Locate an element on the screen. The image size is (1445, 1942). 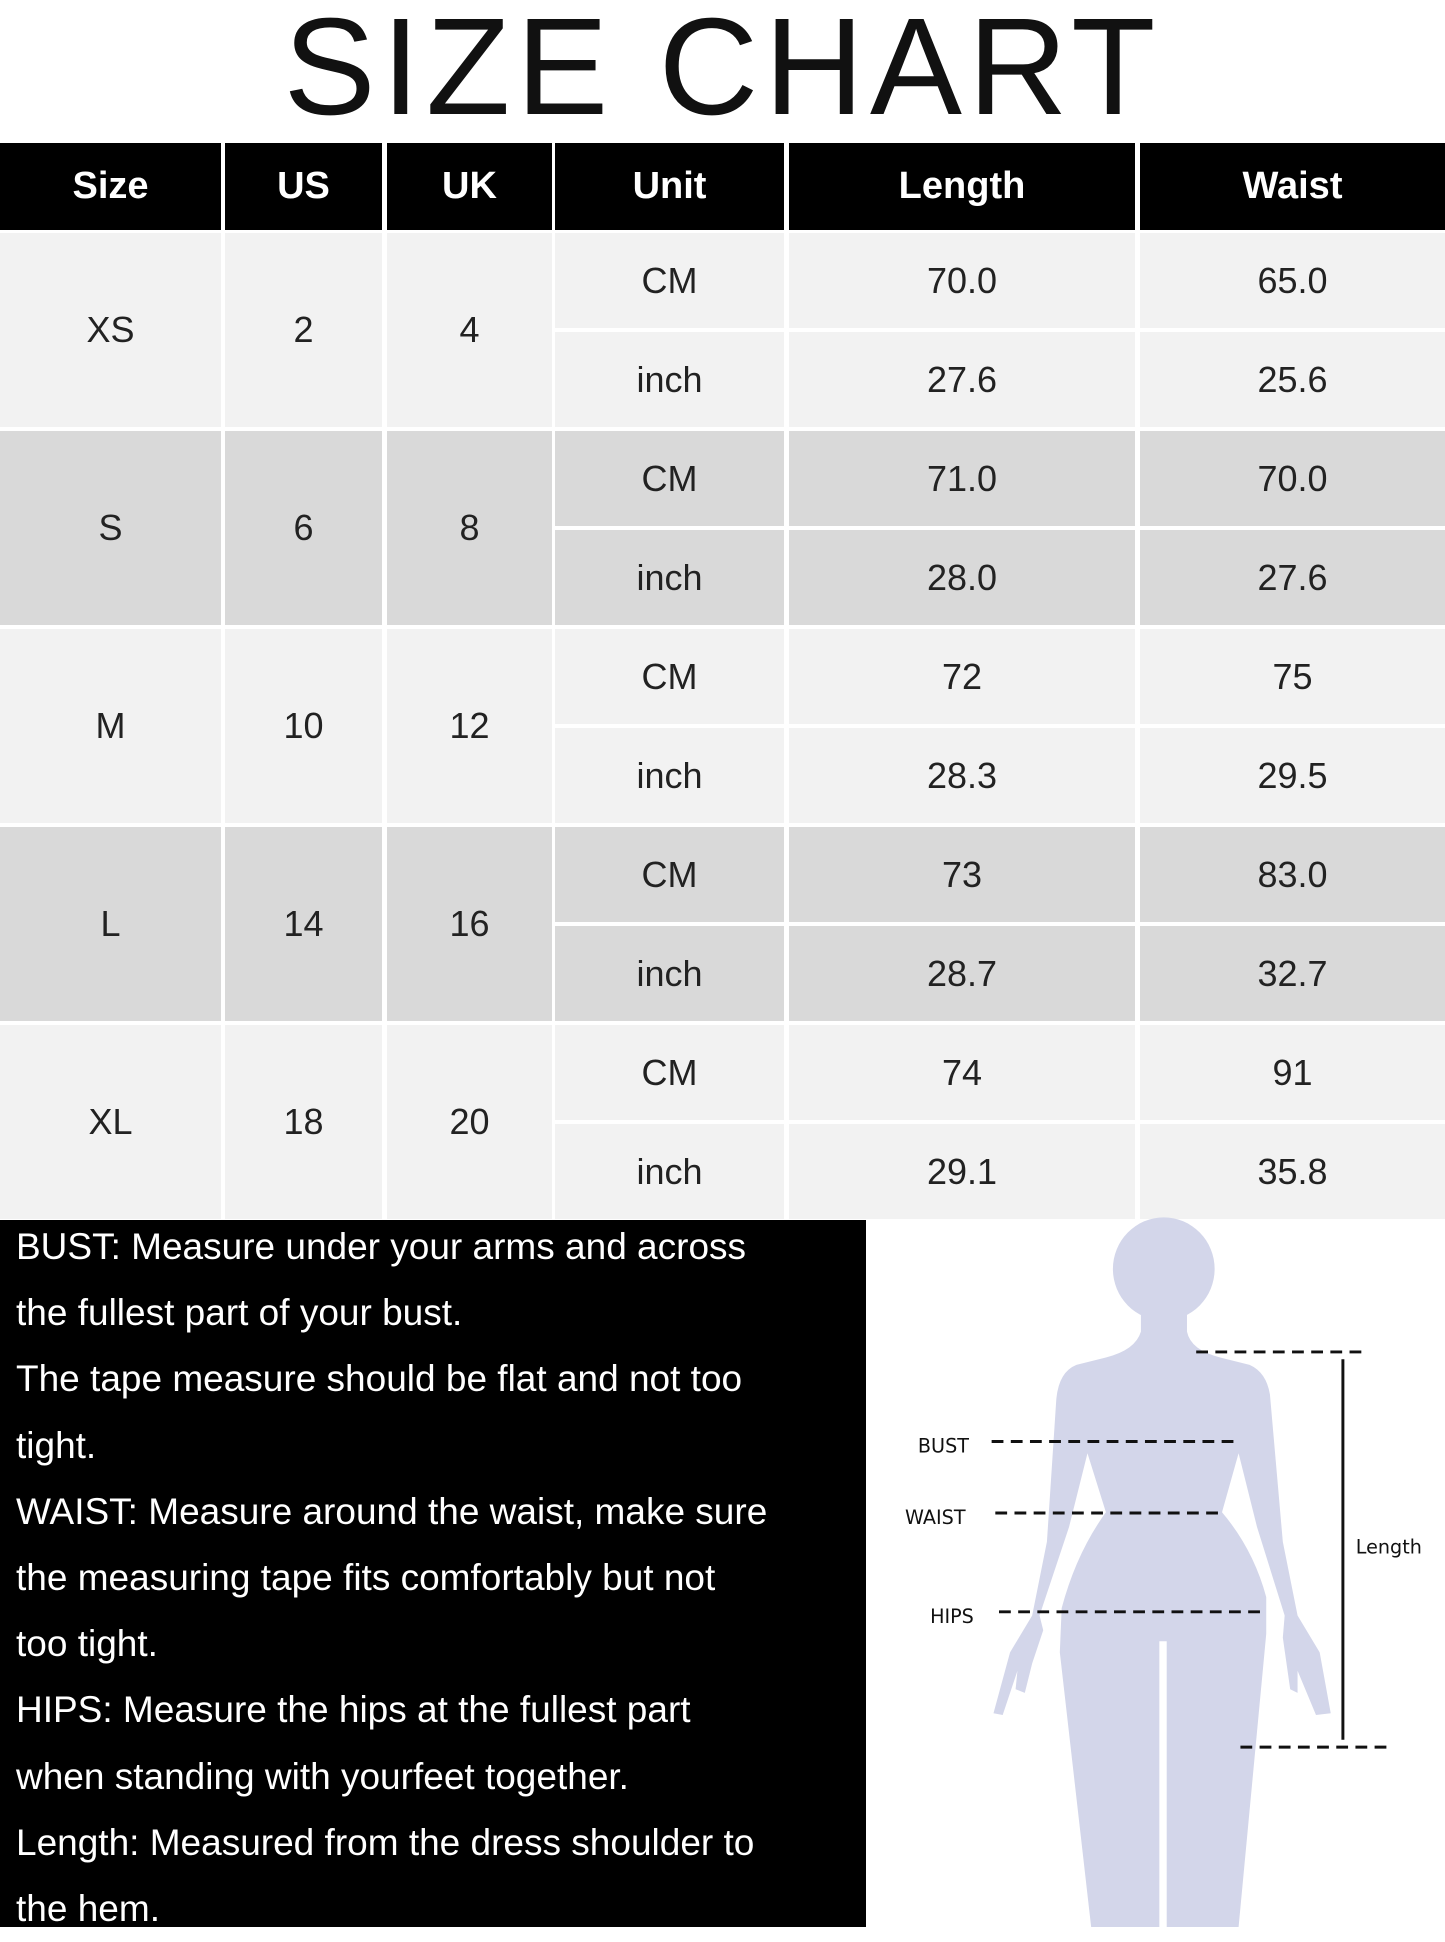
body-measurement-figure: BUST WAIST HIPS Length is located at coordinates (1163, 1572).